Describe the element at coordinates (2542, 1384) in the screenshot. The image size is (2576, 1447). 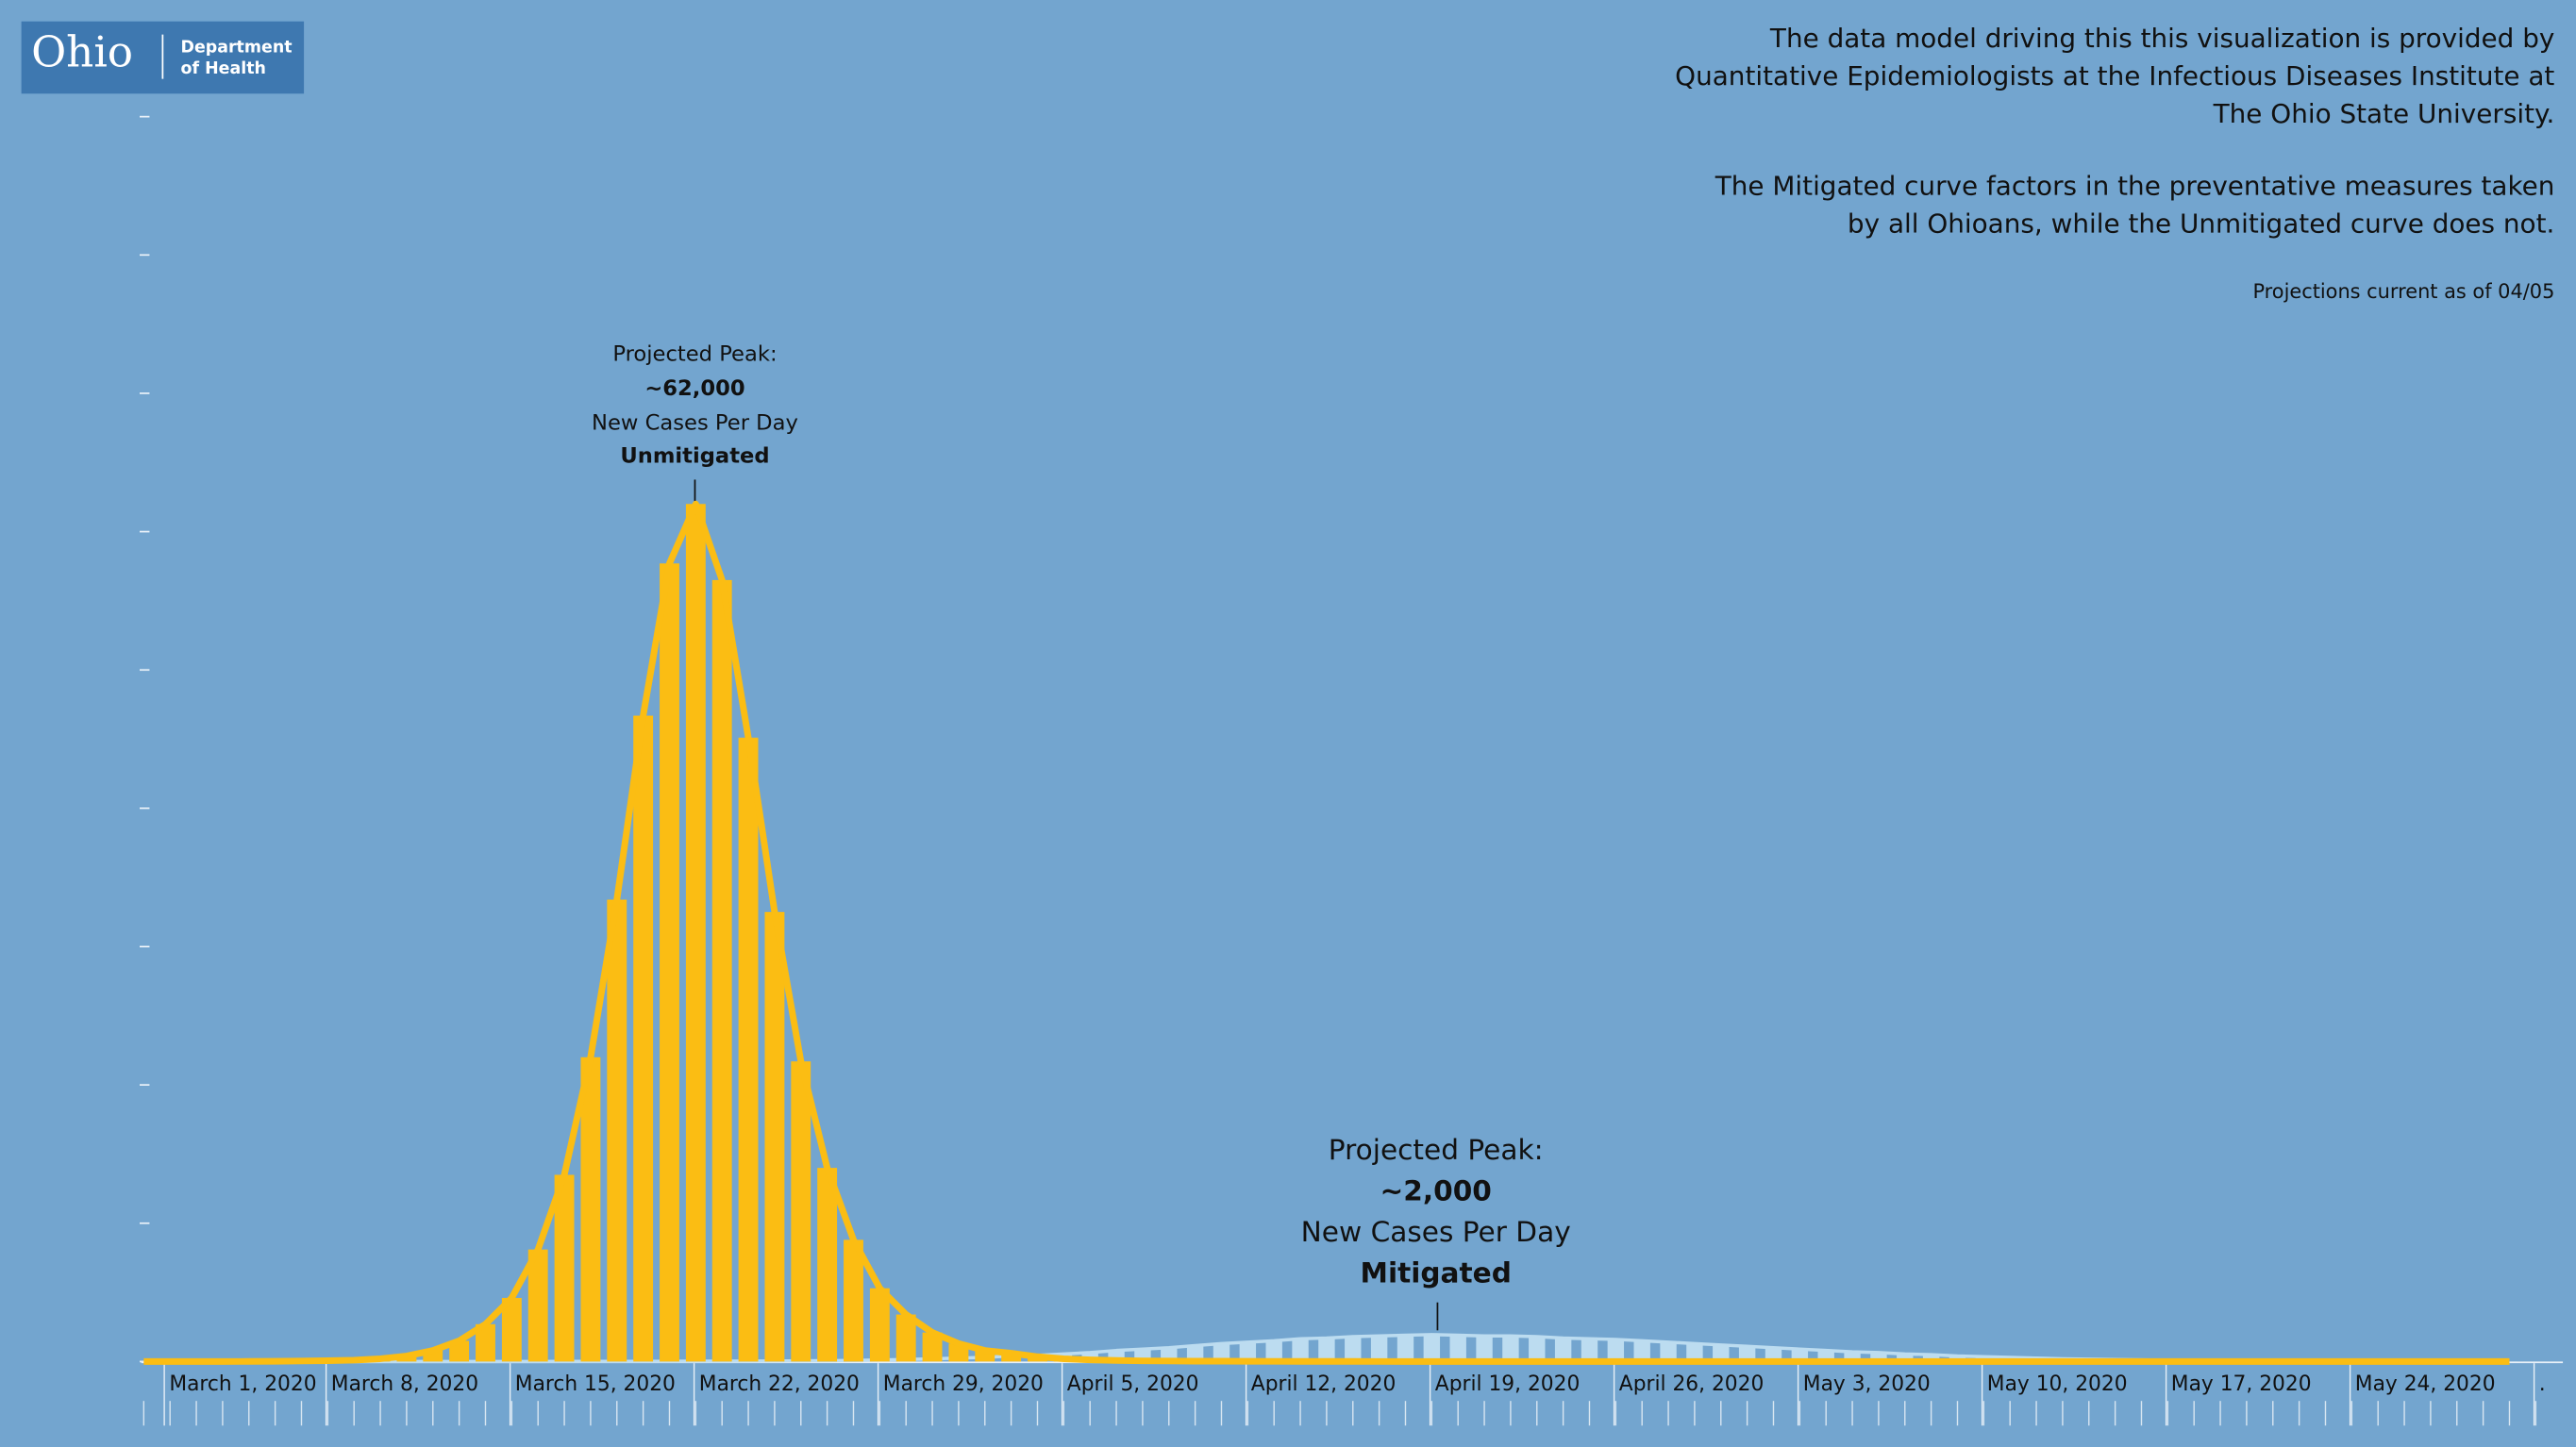
I see `x-tick-label: .` at that location.